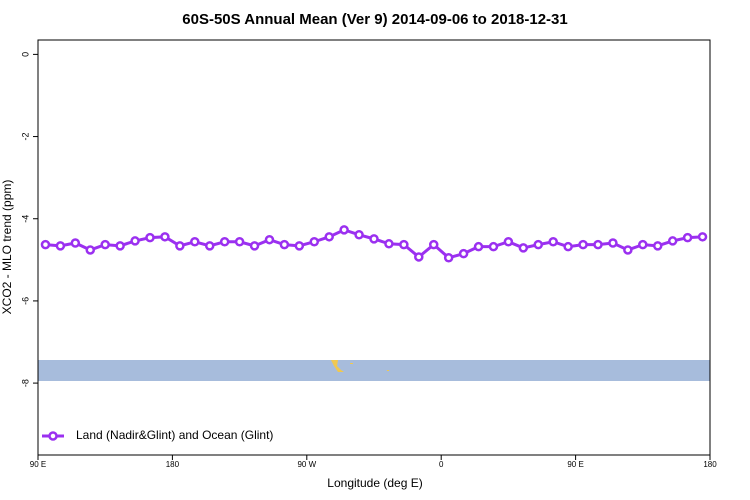 Image resolution: width=750 pixels, height=500 pixels. Describe the element at coordinates (374, 483) in the screenshot. I see `x-axis-label: Longitude (deg E)` at that location.